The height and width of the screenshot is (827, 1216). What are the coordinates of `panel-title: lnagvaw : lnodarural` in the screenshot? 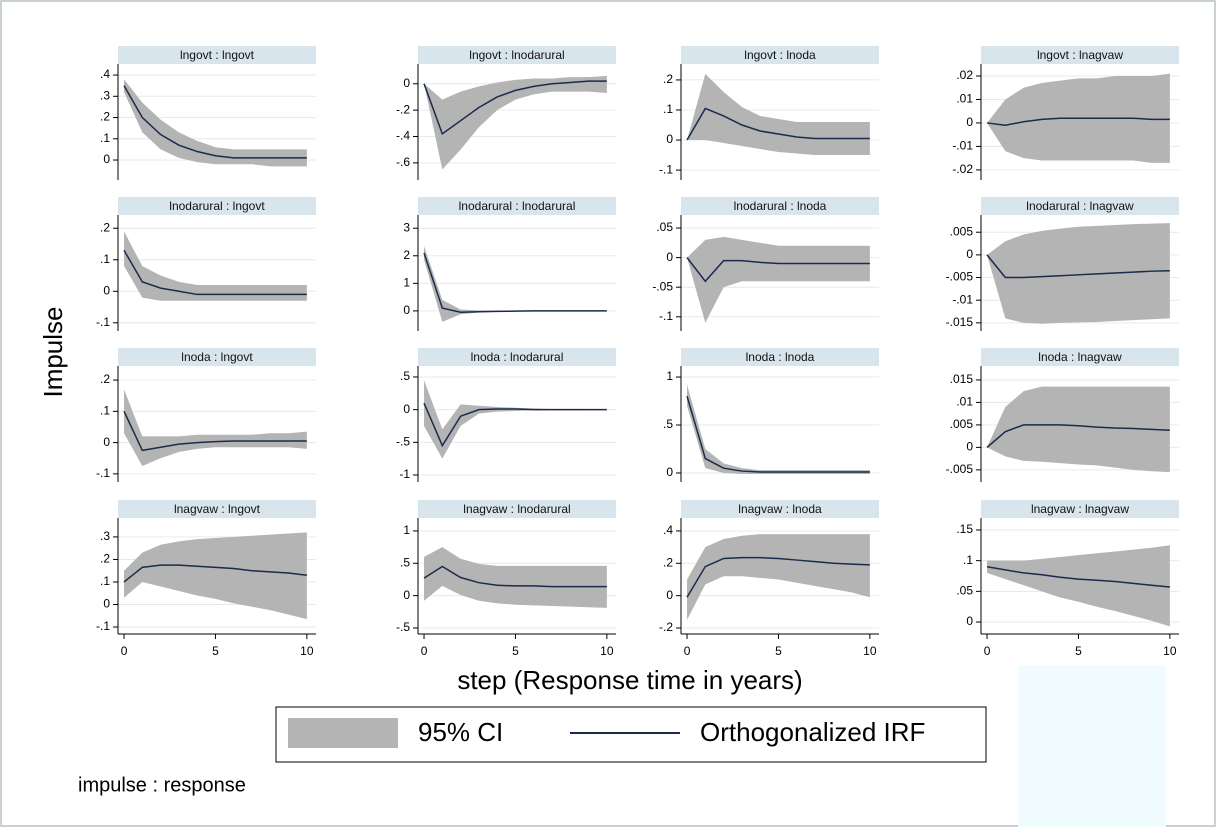 It's located at (516, 509).